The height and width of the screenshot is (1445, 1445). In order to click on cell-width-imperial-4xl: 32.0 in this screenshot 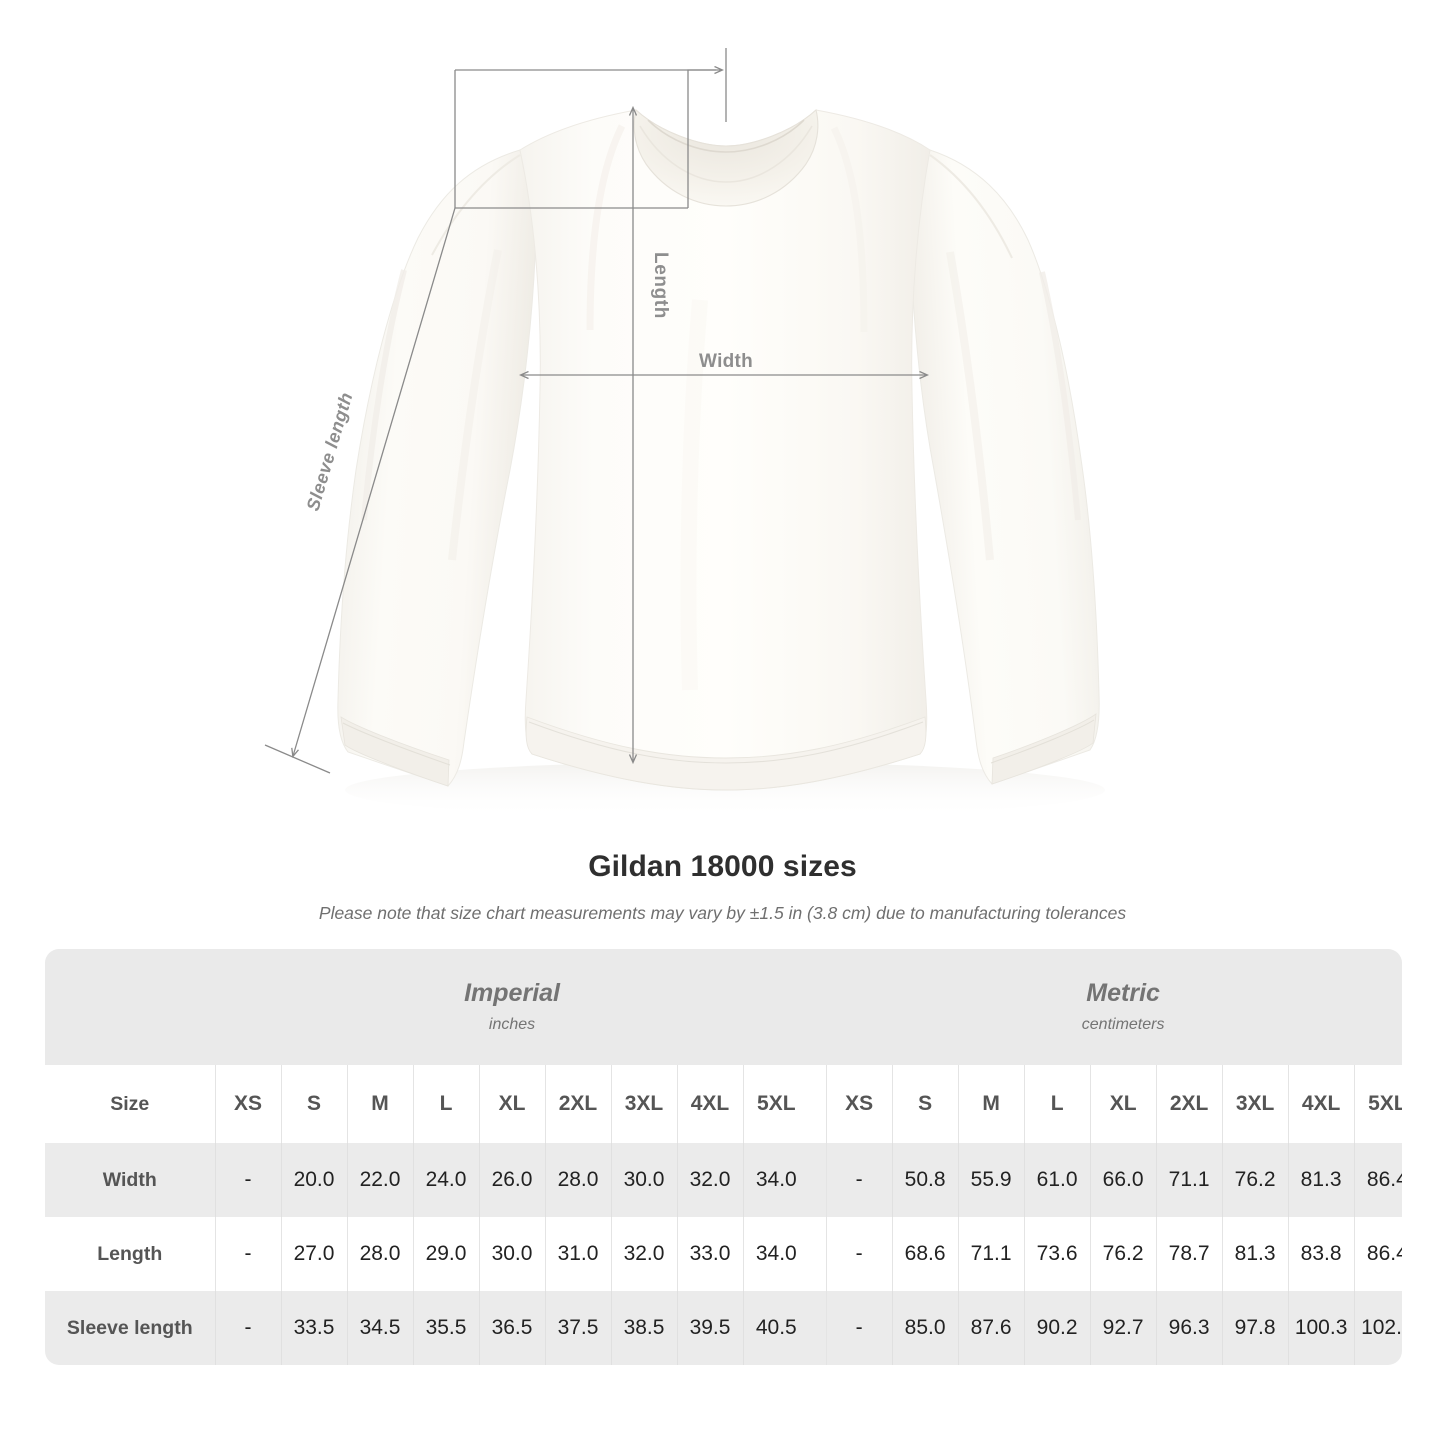, I will do `click(709, 1180)`.